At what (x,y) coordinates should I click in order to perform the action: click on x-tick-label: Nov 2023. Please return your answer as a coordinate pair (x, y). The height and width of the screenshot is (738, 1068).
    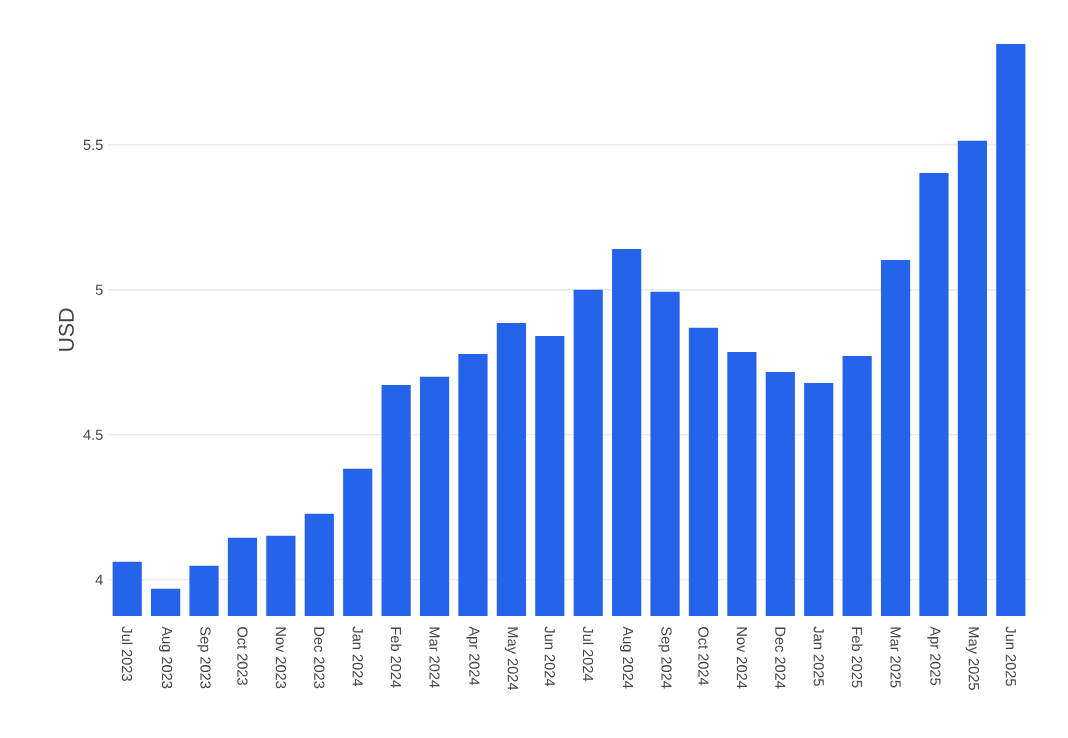
    Looking at the image, I should click on (281, 658).